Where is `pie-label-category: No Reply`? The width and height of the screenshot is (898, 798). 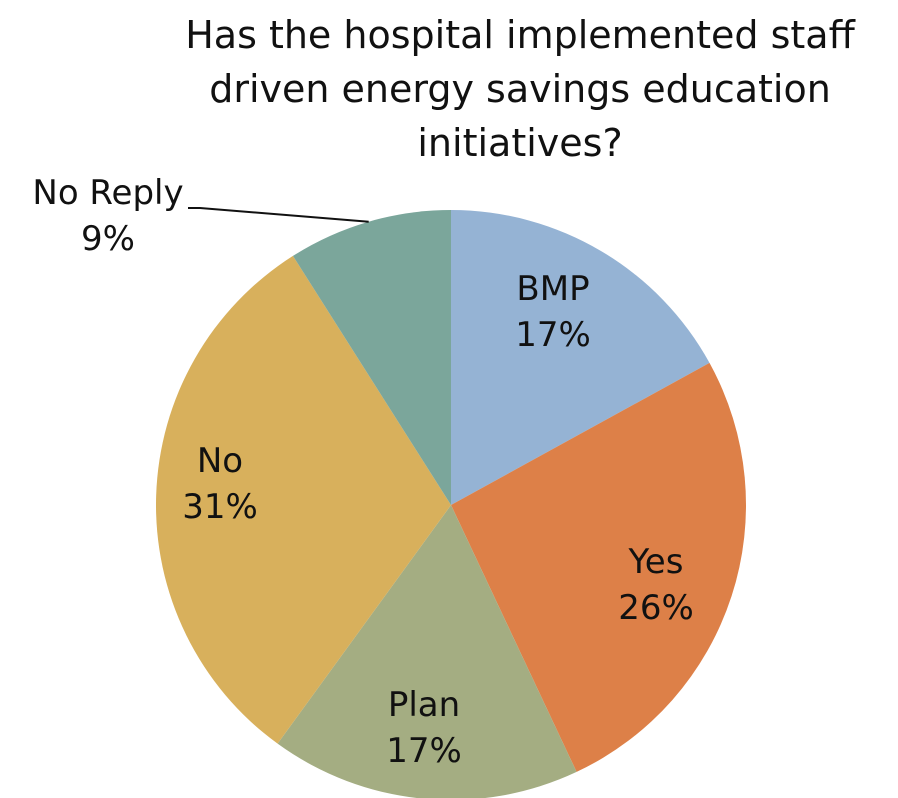
pie-label-category: No Reply is located at coordinates (107, 193).